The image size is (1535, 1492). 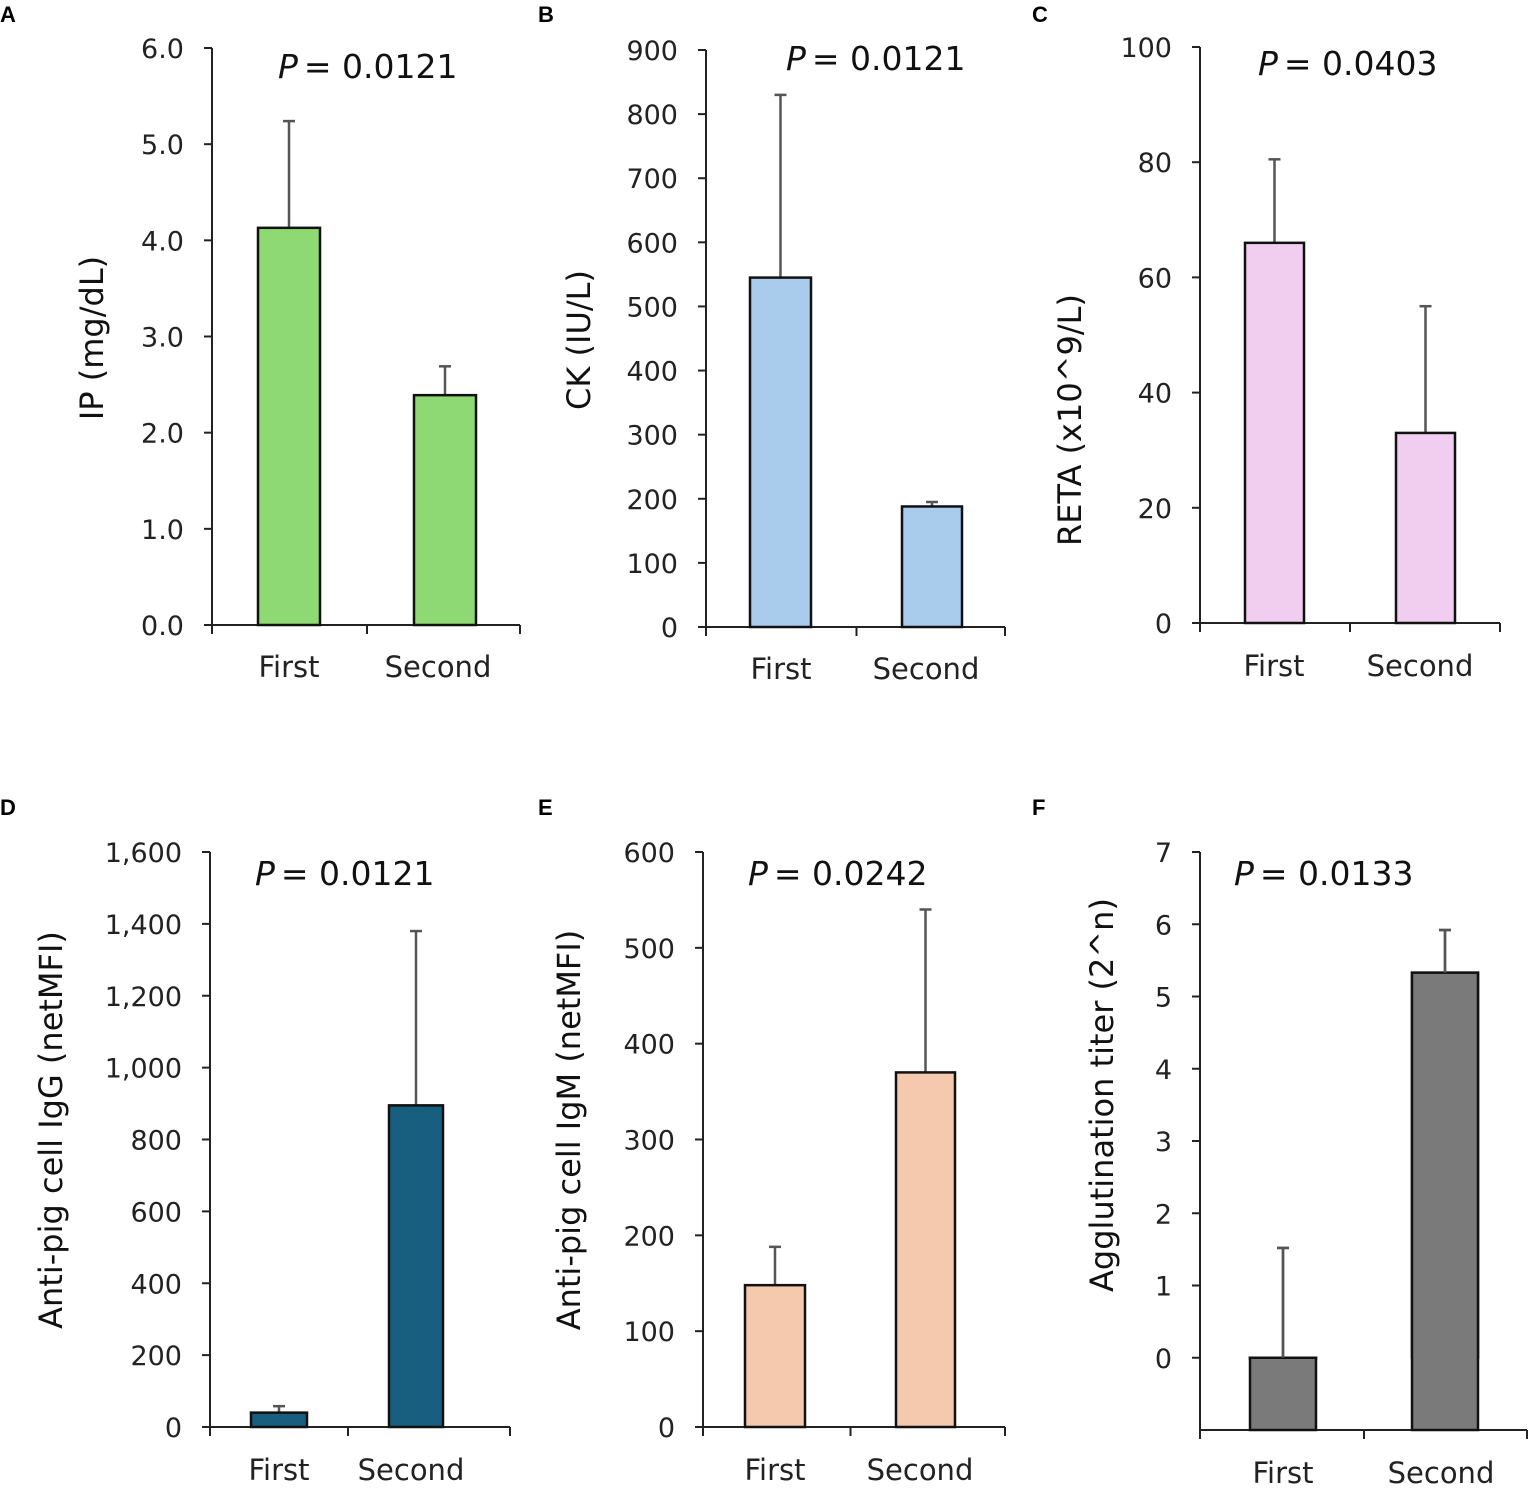 I want to click on panel-letter: A, so click(x=8, y=14).